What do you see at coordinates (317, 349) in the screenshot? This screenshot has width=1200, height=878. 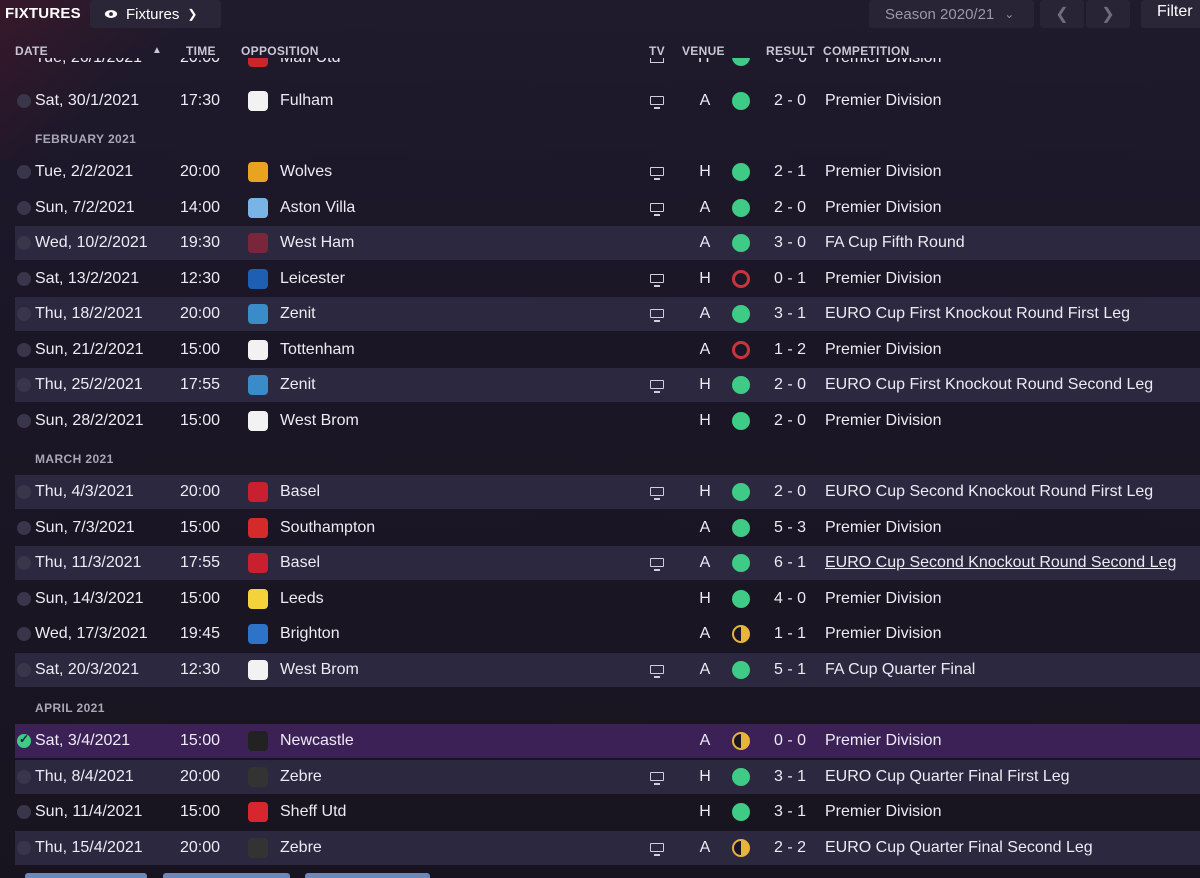 I see `fixture-opposition: Tottenham` at bounding box center [317, 349].